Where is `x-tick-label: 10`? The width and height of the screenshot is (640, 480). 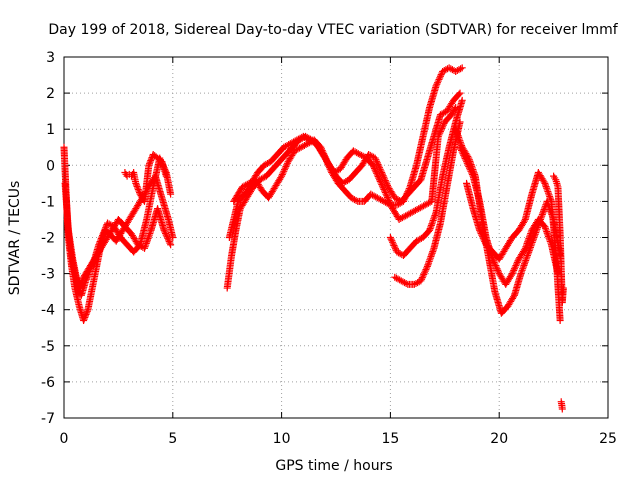
x-tick-label: 10 is located at coordinates (282, 439).